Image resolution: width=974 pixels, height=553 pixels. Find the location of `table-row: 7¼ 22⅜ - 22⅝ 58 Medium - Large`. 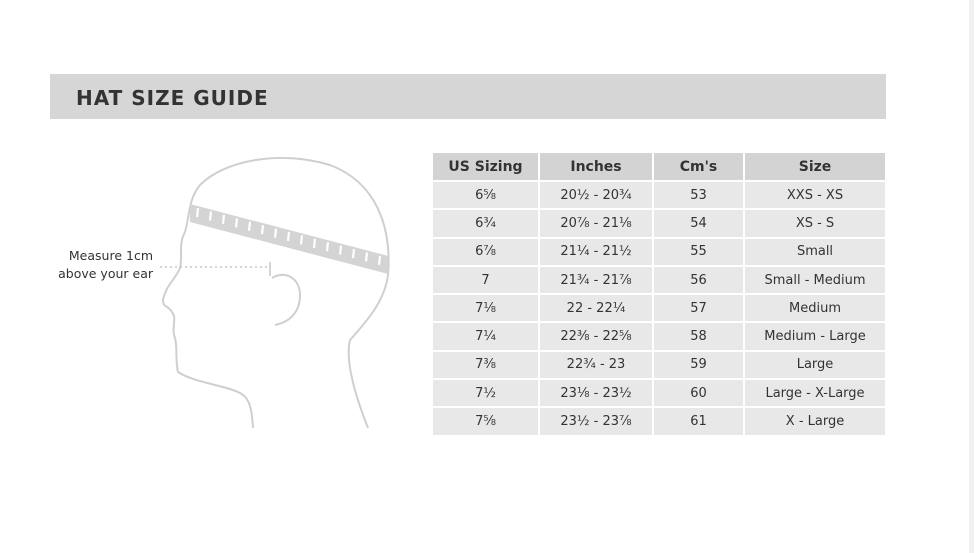

table-row: 7¼ 22⅜ - 22⅝ 58 Medium - Large is located at coordinates (659, 336).